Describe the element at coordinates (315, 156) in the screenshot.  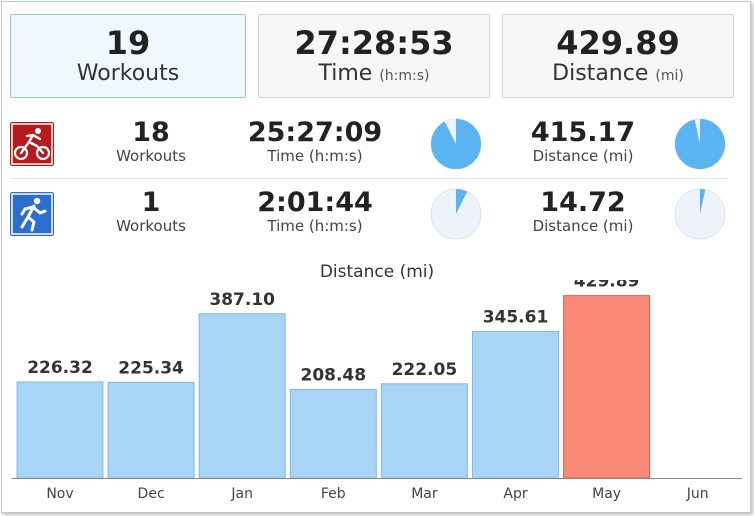
I see `cycling-time-label: Time (h:m:s)` at that location.